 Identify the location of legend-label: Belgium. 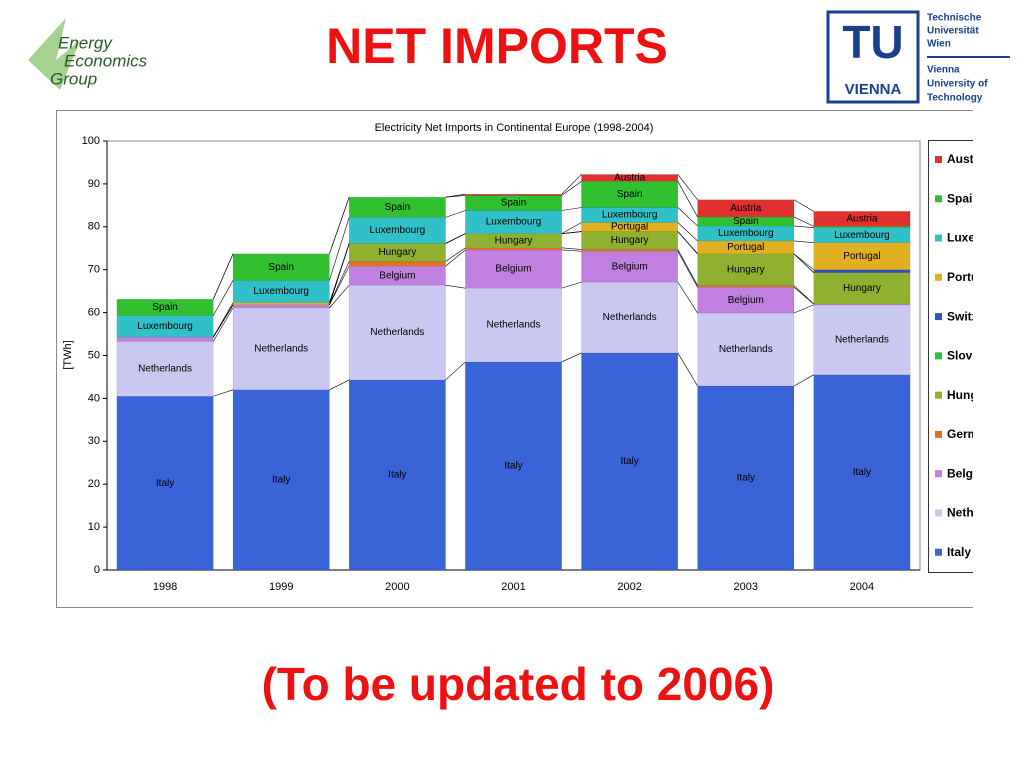
(970, 473).